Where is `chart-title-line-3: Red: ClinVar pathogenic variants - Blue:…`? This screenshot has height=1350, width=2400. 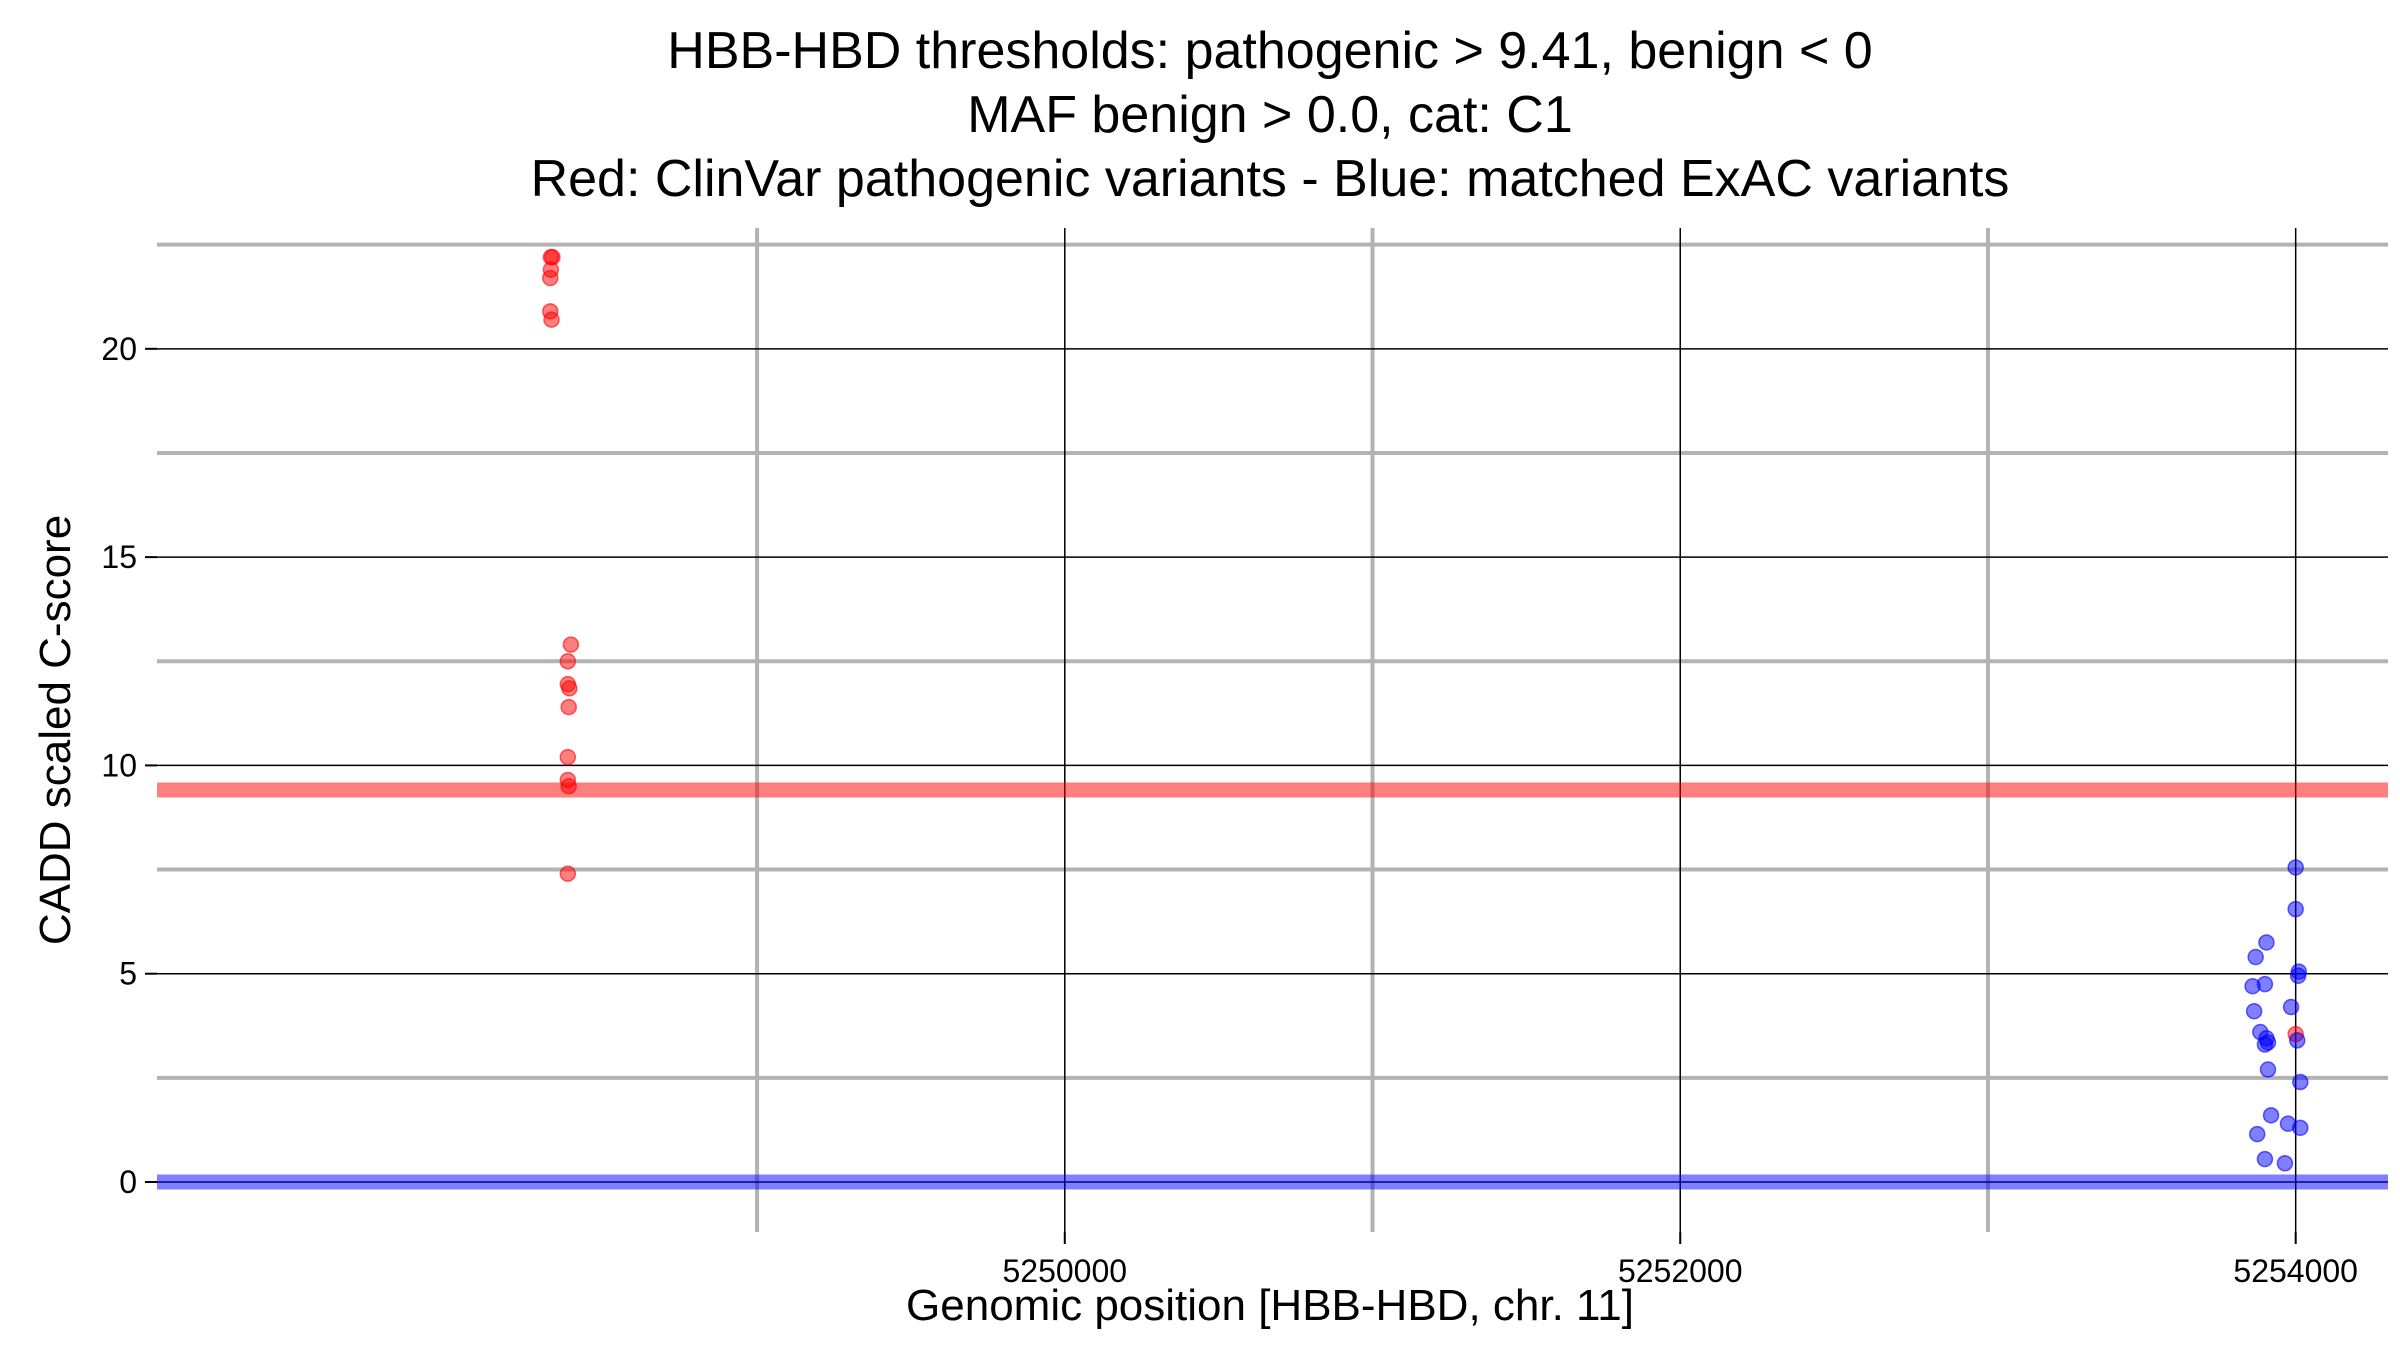 chart-title-line-3: Red: ClinVar pathogenic variants - Blue:… is located at coordinates (1270, 179).